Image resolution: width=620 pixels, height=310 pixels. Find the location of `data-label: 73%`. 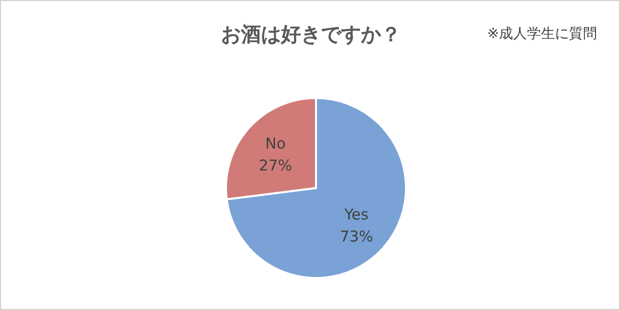

data-label: 73% is located at coordinates (357, 237).